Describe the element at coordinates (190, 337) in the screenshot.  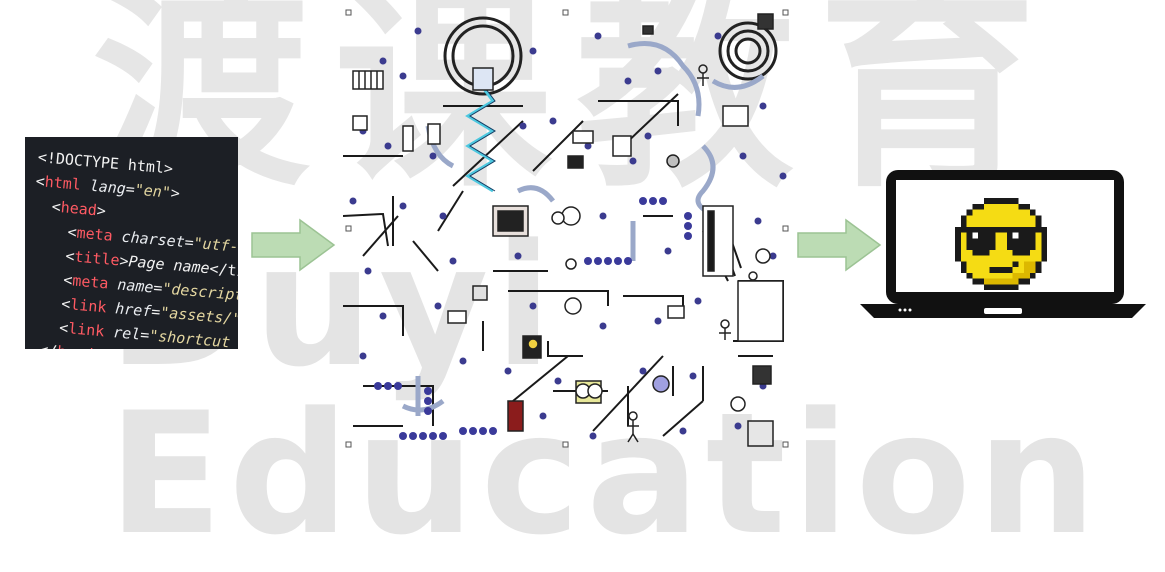
I see `code-token: "shortcut icon"` at that location.